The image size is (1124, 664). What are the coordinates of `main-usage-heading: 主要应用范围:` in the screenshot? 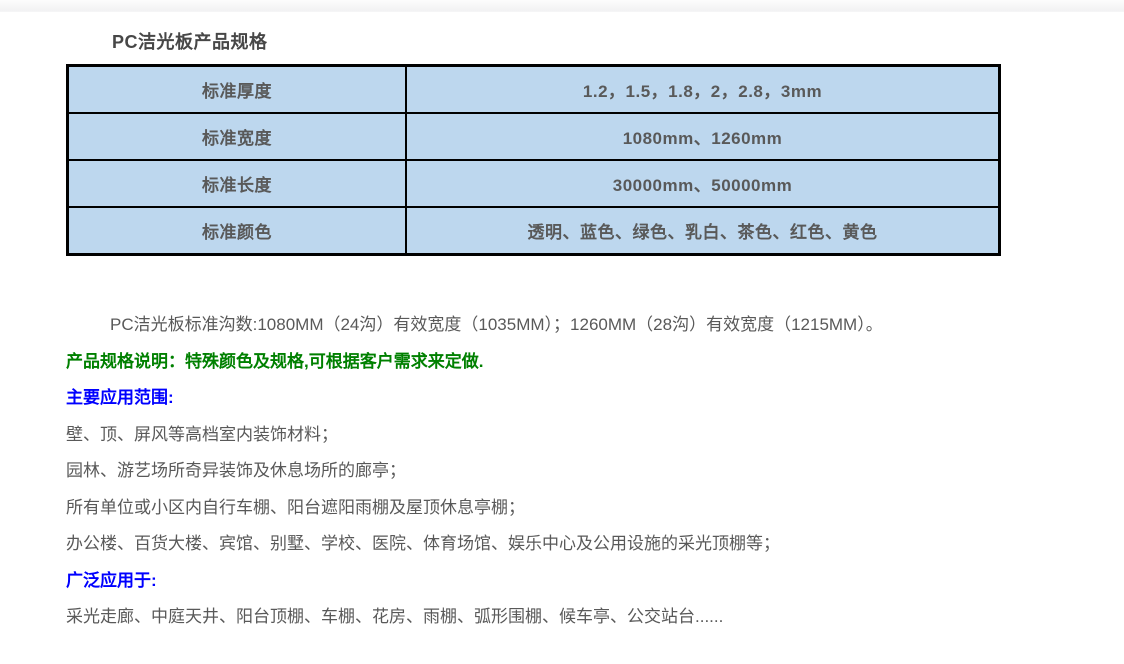 It's located at (120, 397).